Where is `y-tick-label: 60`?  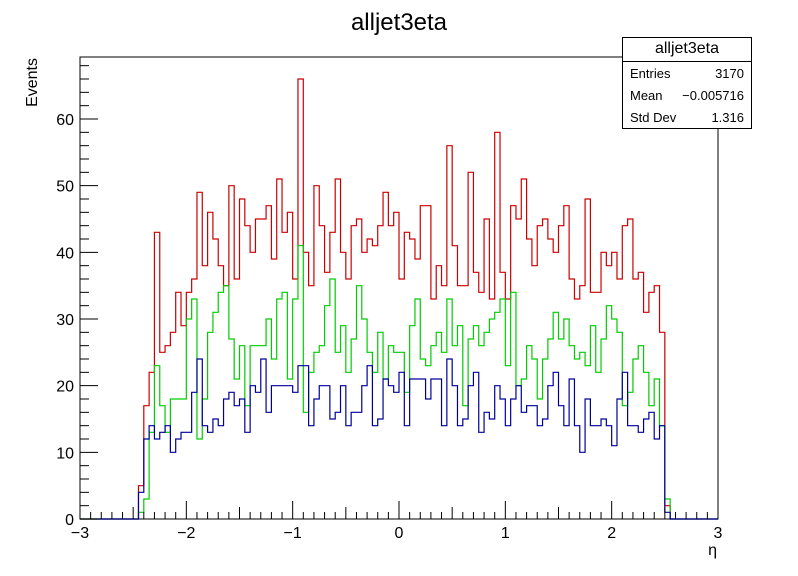 y-tick-label: 60 is located at coordinates (65, 120).